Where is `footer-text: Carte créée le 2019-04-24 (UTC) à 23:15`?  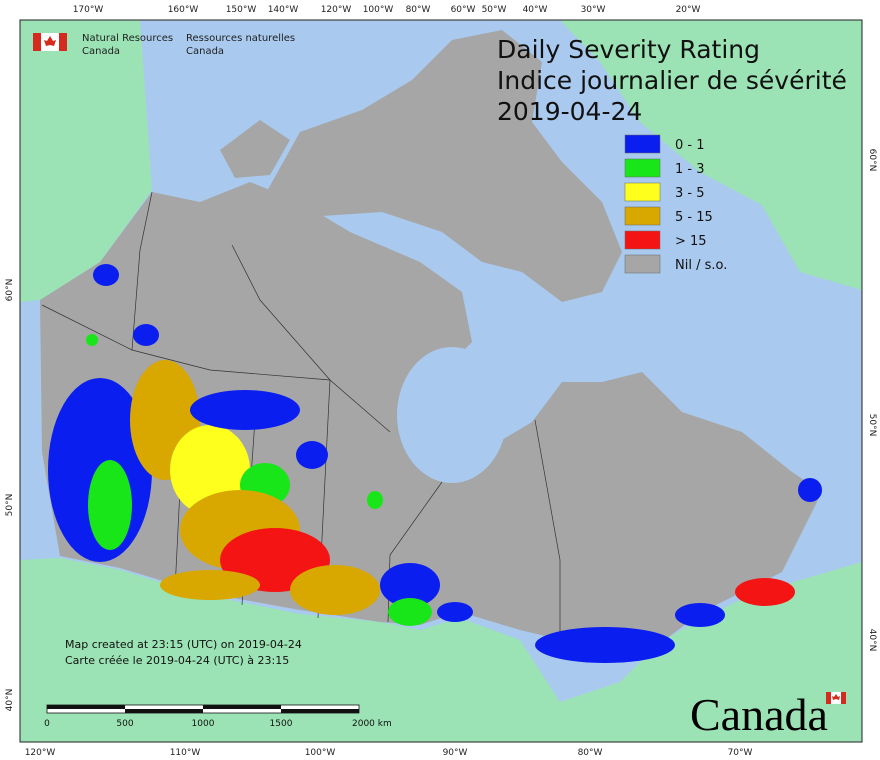 footer-text: Carte créée le 2019-04-24 (UTC) à 23:15 is located at coordinates (177, 660).